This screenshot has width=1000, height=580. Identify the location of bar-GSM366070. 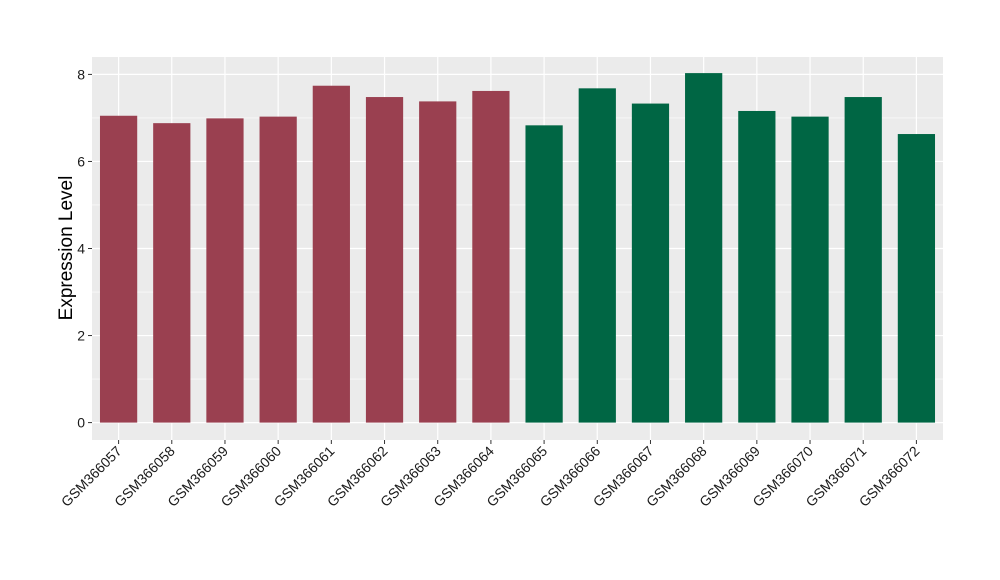
(810, 269).